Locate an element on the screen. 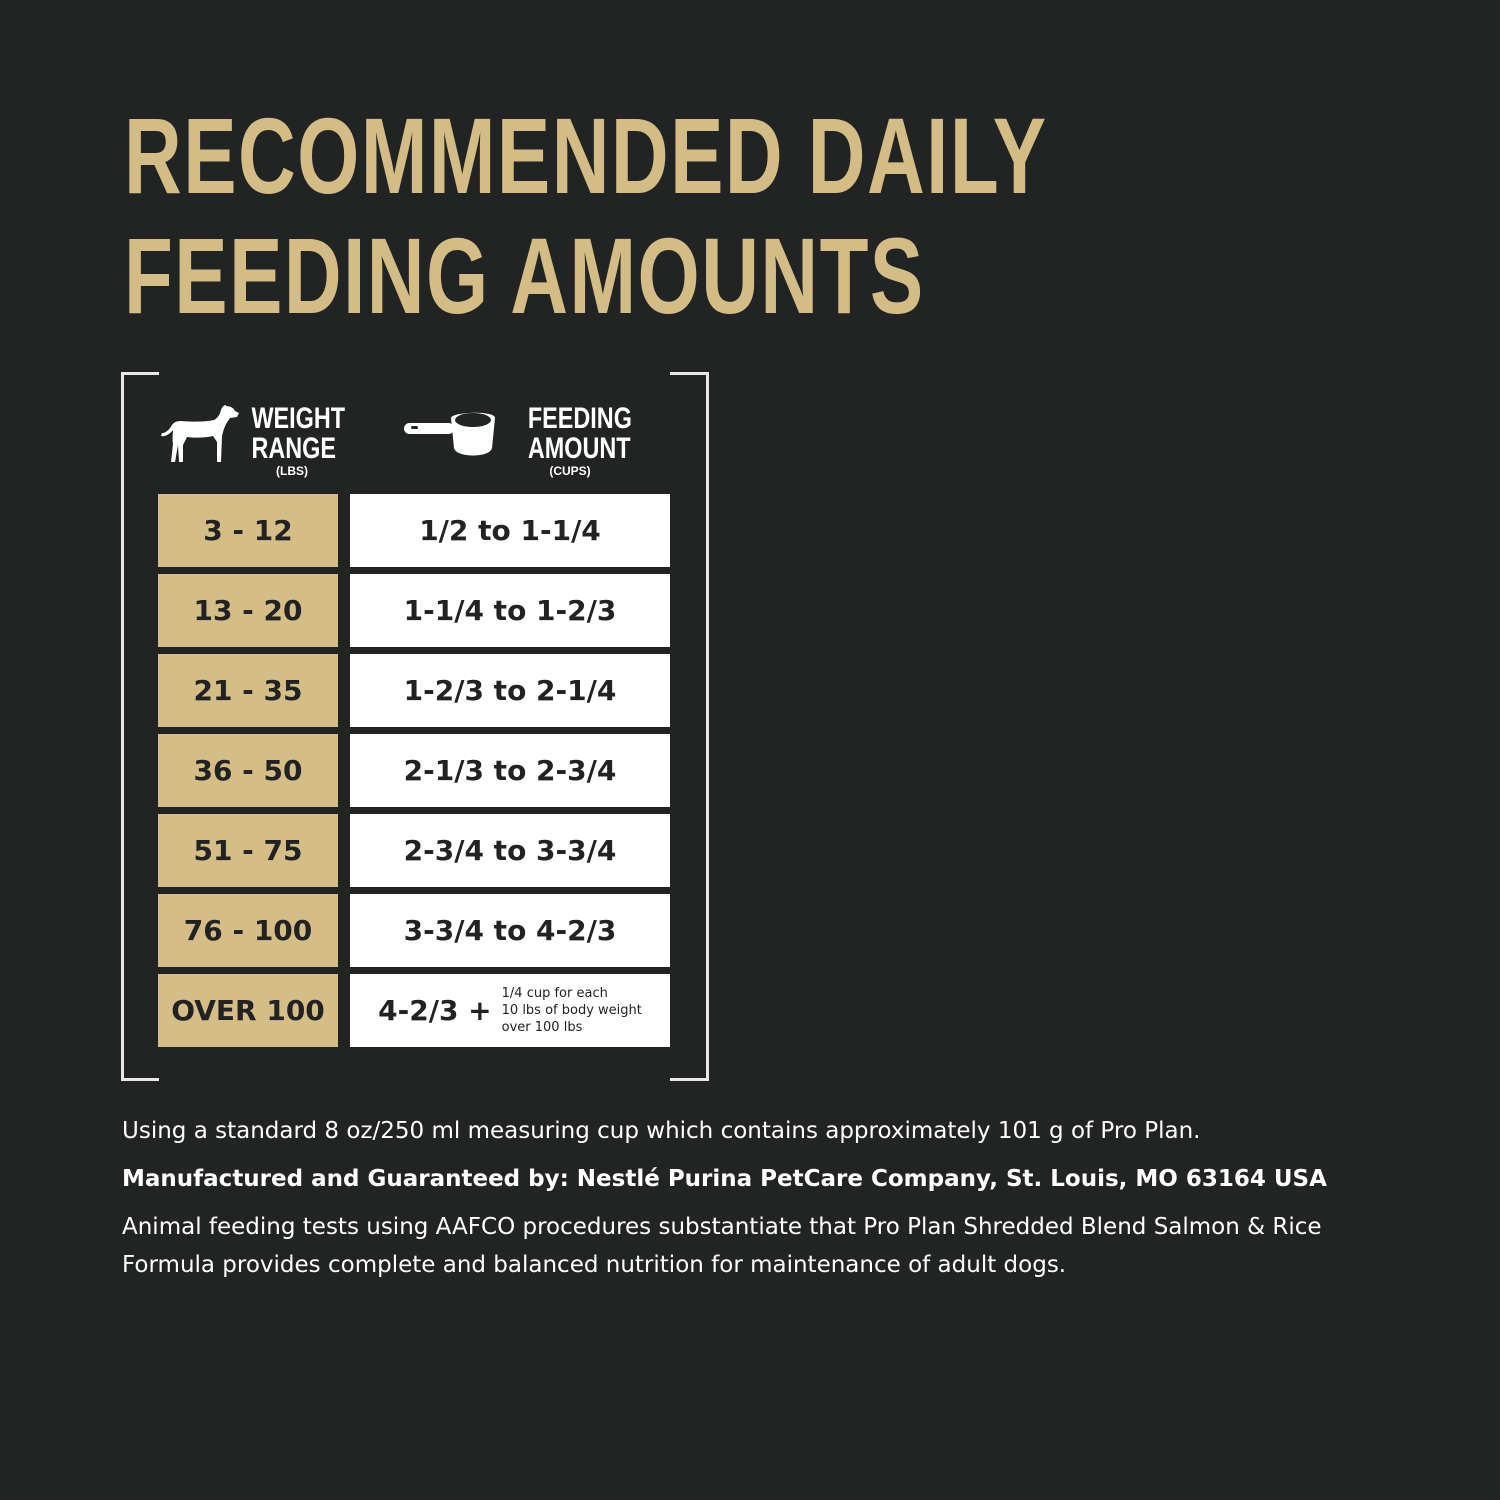 Image resolution: width=1500 pixels, height=1500 pixels. weight-cell: 3 - 12 is located at coordinates (248, 530).